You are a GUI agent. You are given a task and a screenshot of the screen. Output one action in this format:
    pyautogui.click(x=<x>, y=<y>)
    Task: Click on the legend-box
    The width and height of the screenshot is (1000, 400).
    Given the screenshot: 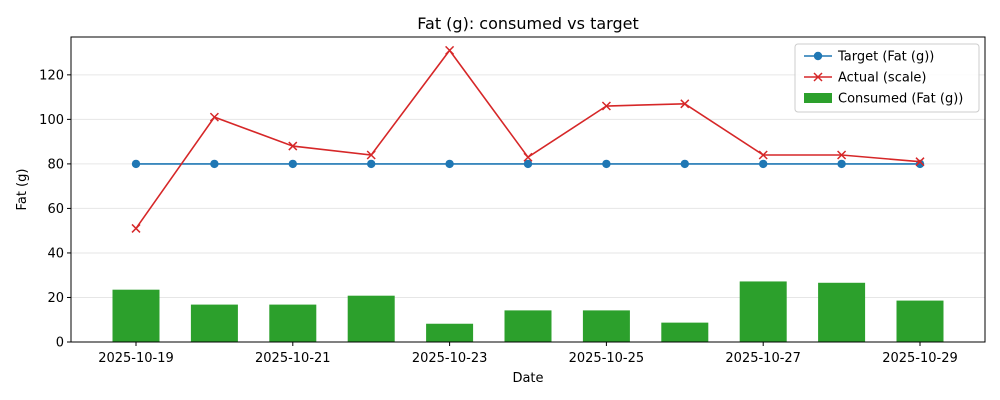 What is the action you would take?
    pyautogui.click(x=887, y=78)
    